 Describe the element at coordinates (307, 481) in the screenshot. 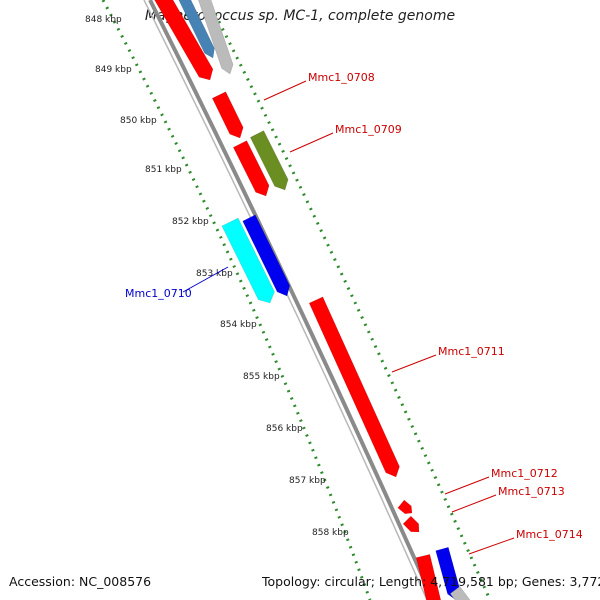

I see `kbp-tick-label: 857 kbp` at that location.